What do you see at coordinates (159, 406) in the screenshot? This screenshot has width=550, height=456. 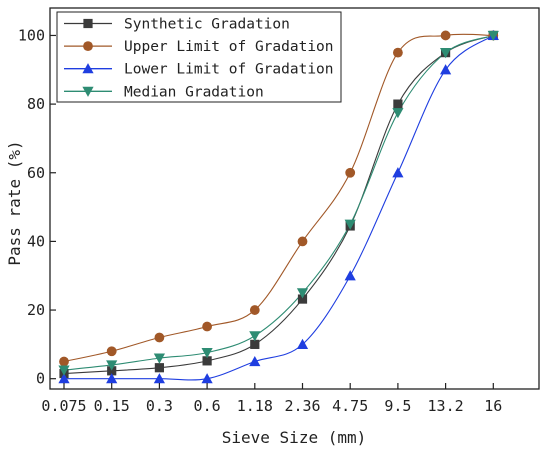 I see `x-tick-label: 0.3` at bounding box center [159, 406].